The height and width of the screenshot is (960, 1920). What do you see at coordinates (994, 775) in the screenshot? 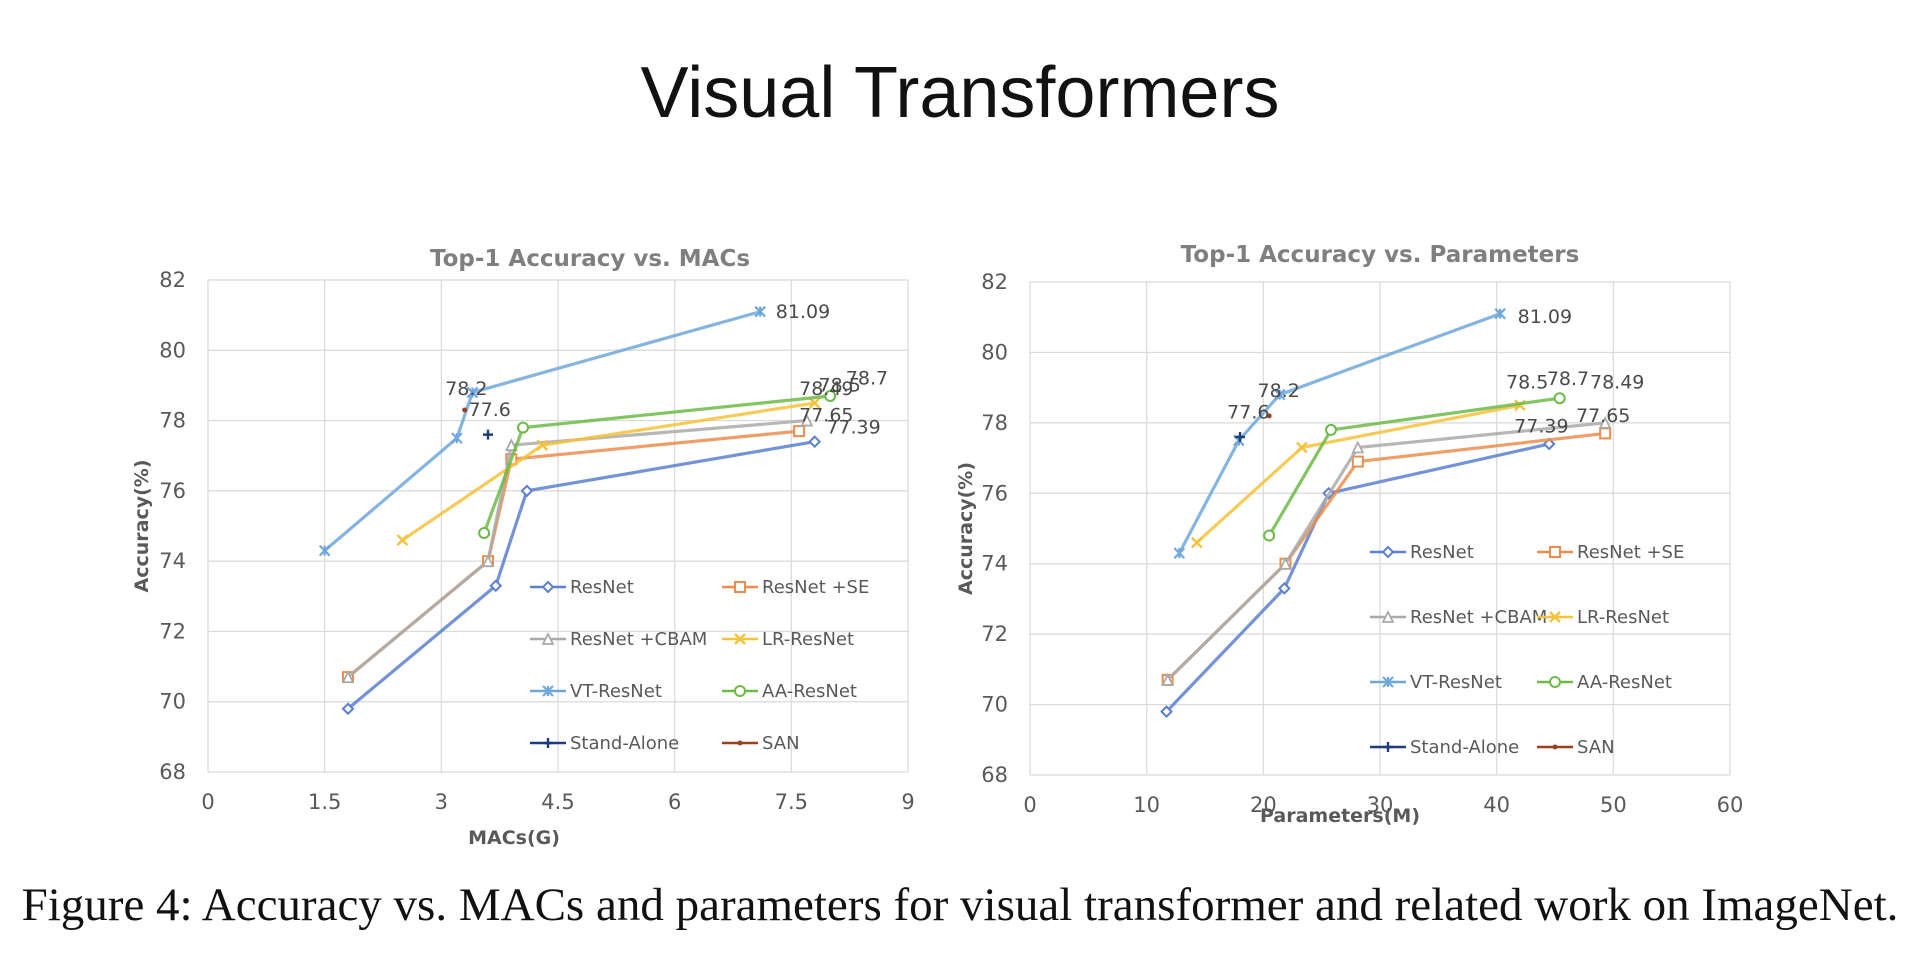
I see `y-tick-label: 68` at bounding box center [994, 775].